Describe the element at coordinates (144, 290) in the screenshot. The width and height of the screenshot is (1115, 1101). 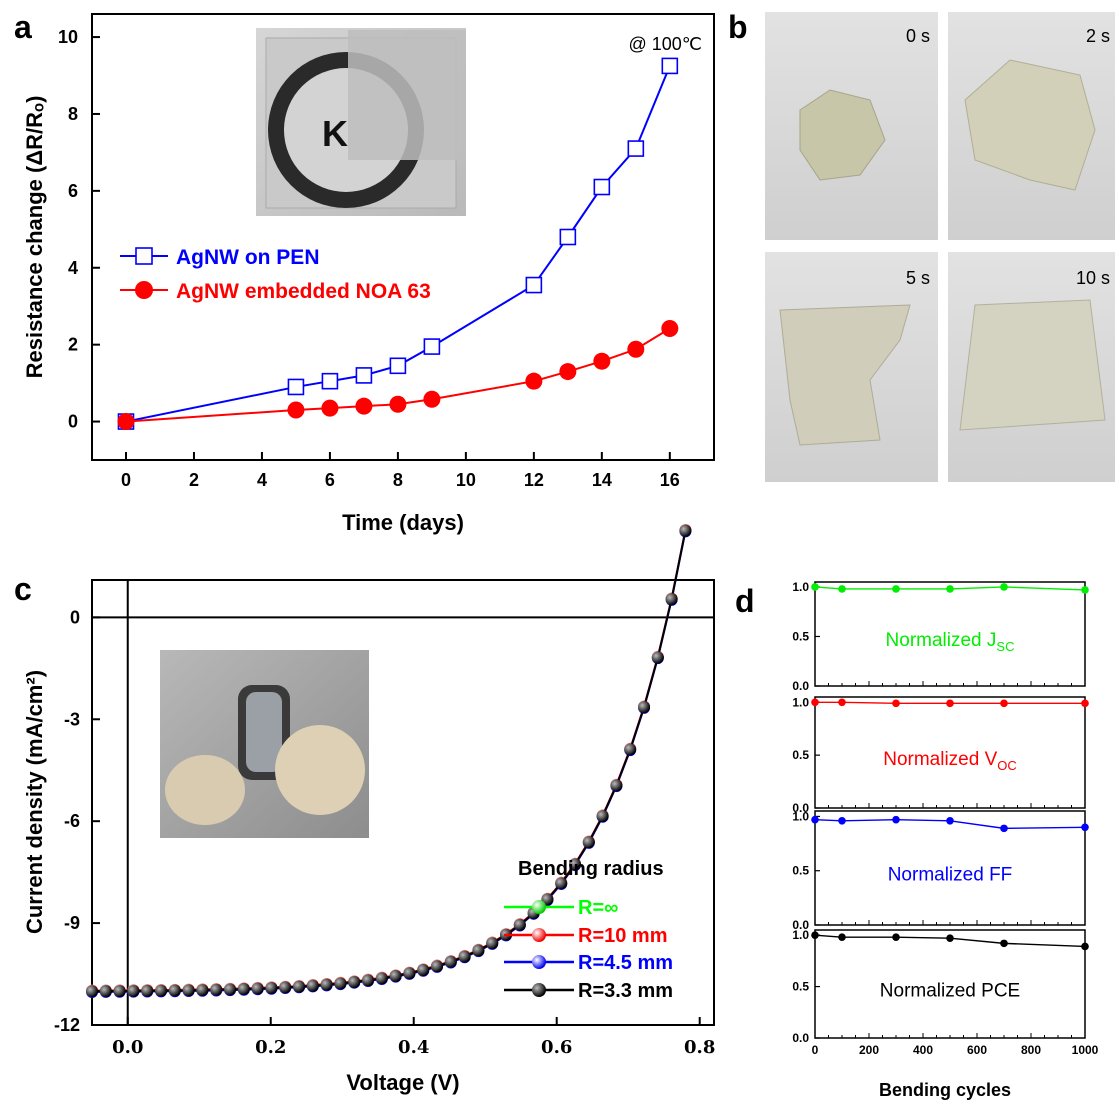
I see `legend-marker-agnw-noa` at that location.